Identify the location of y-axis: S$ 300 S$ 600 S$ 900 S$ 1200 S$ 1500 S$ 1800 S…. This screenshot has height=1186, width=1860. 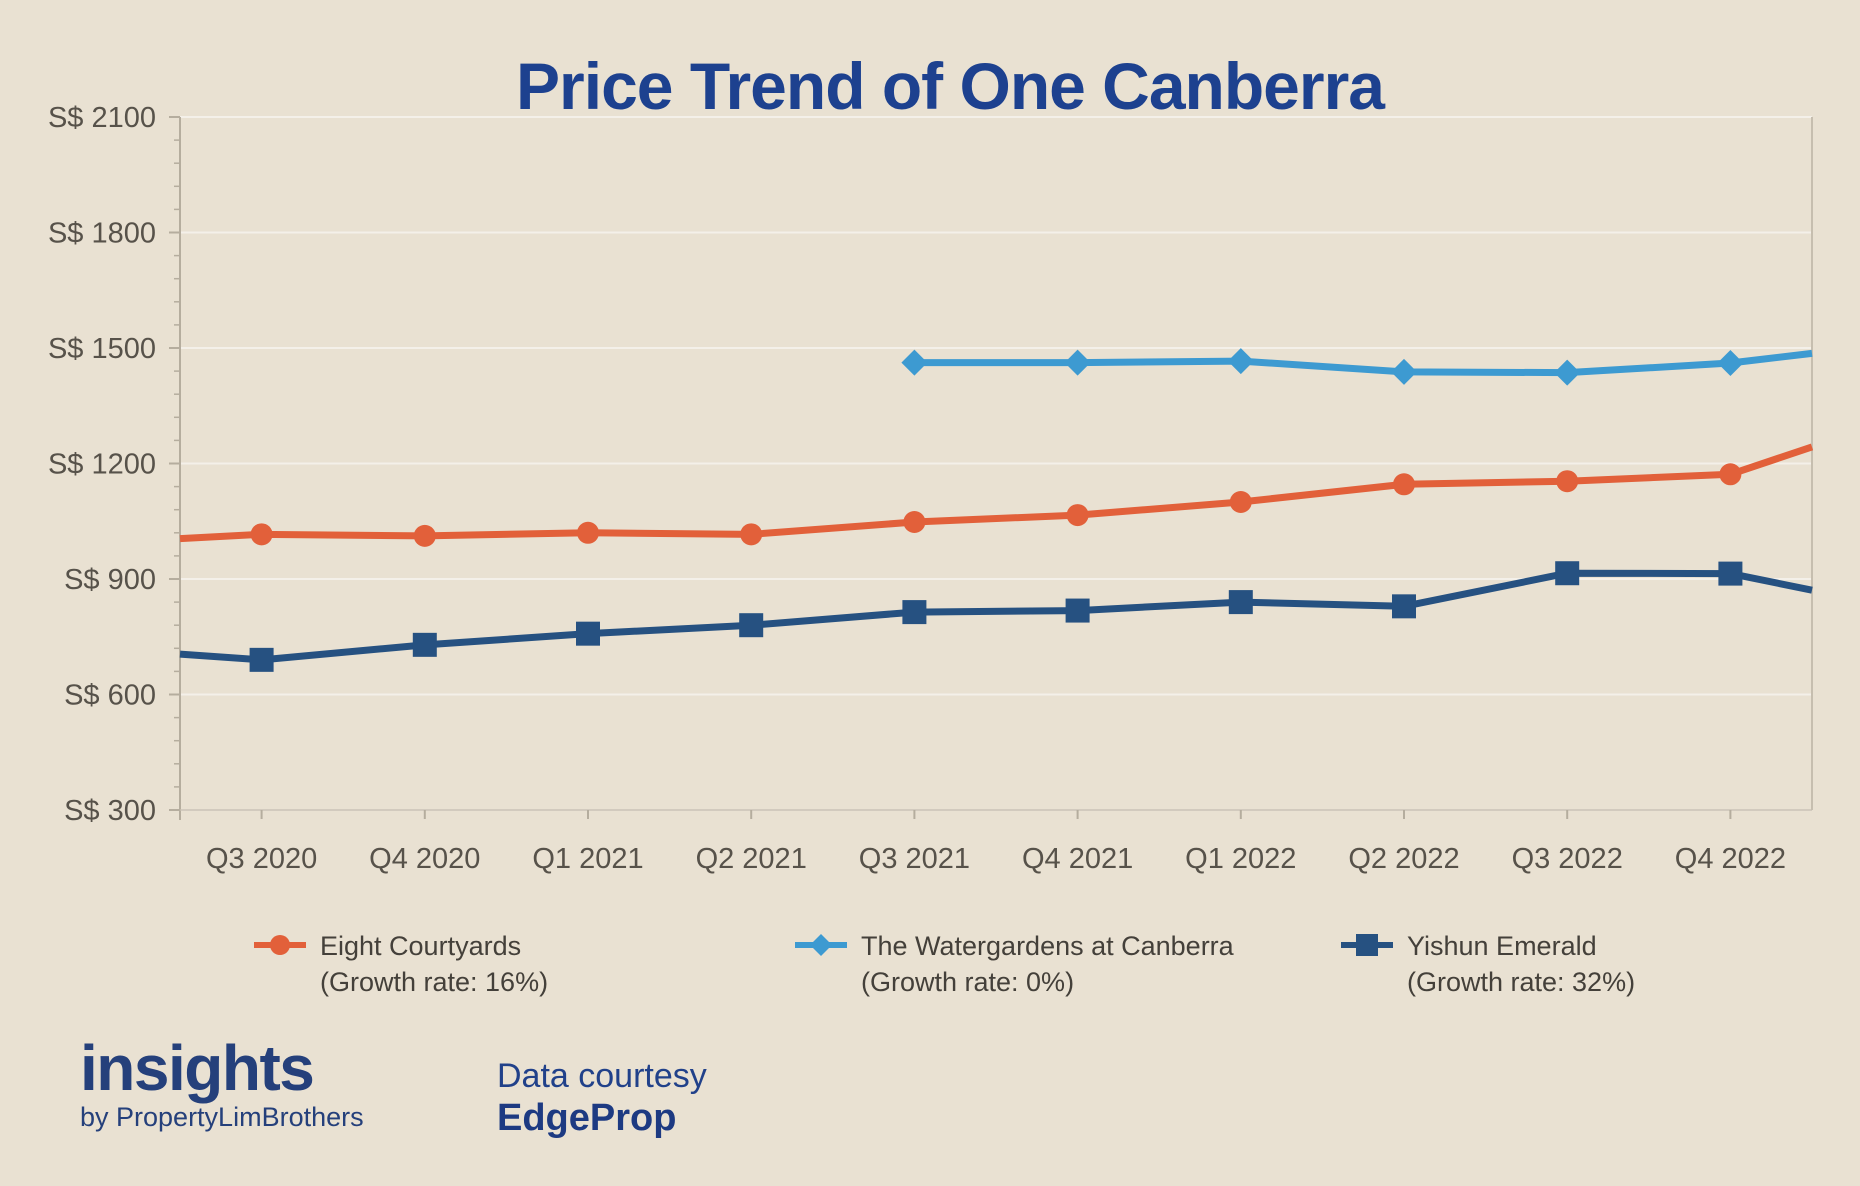
(114, 464).